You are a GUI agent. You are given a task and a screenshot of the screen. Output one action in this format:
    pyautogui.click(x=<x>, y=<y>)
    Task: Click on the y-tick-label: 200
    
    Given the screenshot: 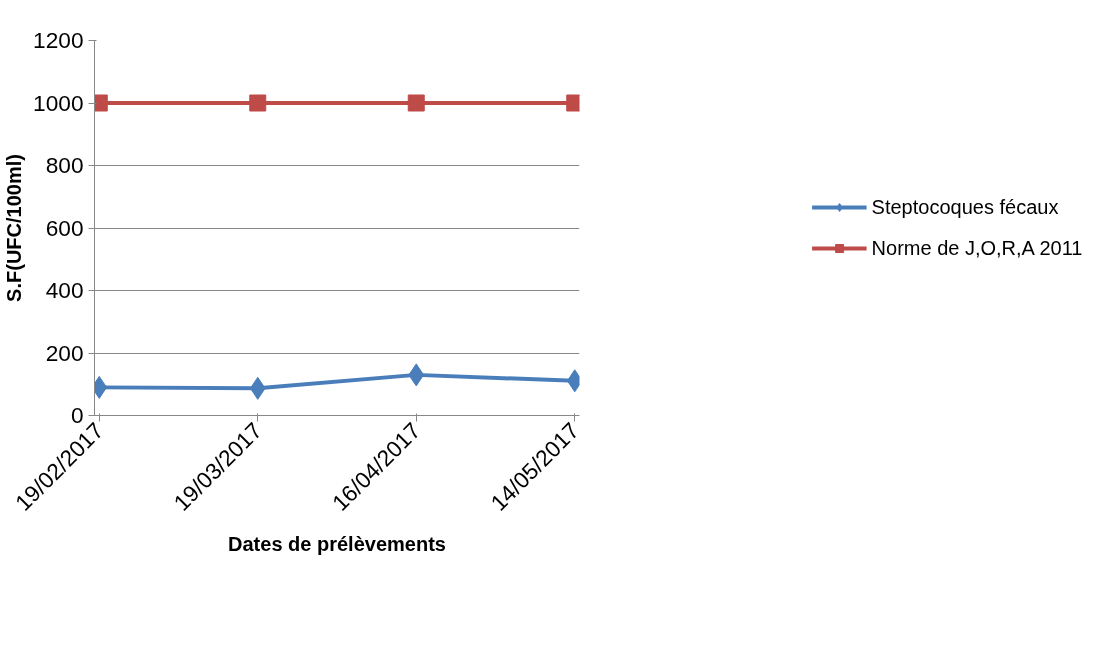 What is the action you would take?
    pyautogui.click(x=64, y=352)
    